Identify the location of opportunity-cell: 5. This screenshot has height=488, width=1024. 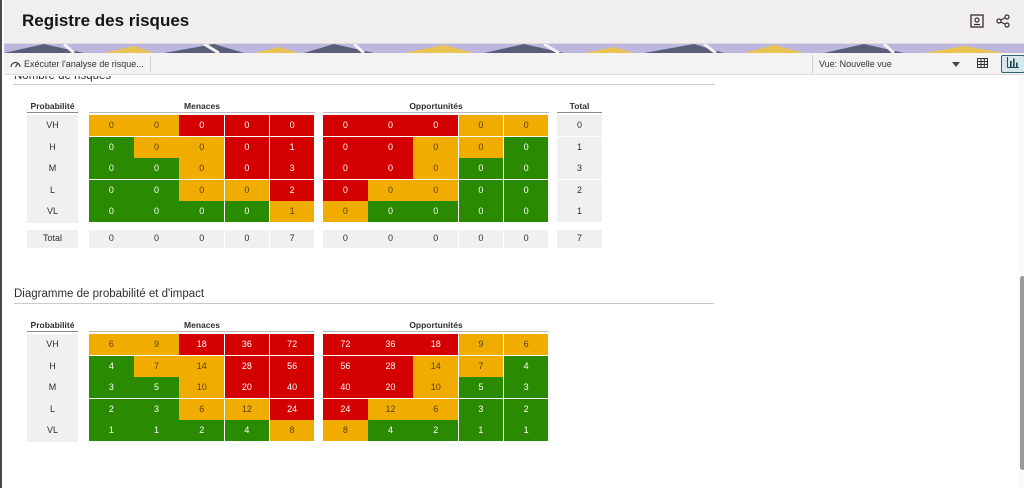
(481, 388).